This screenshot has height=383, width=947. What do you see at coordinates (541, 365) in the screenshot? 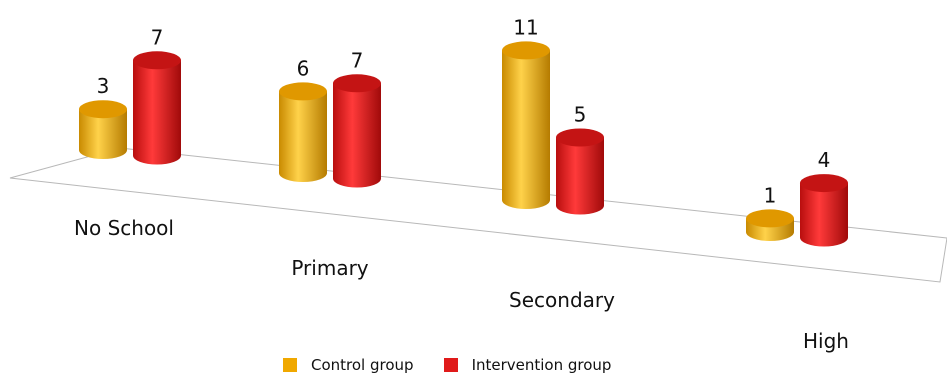
I see `legend-label-intervention: Intervention group` at bounding box center [541, 365].